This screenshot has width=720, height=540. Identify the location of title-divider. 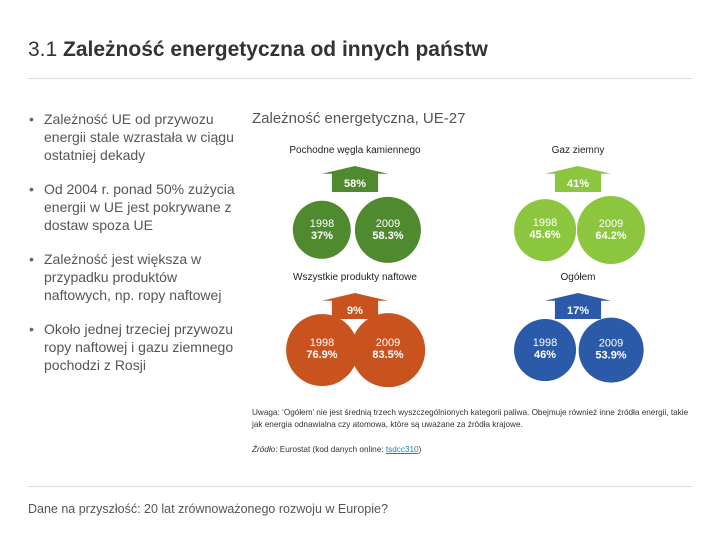
(360, 78).